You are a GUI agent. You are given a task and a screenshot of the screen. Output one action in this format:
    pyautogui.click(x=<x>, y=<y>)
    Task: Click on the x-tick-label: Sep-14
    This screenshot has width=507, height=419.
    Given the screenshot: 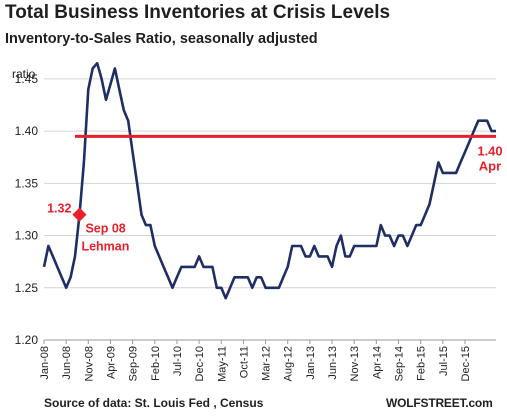 What is the action you would take?
    pyautogui.click(x=400, y=363)
    